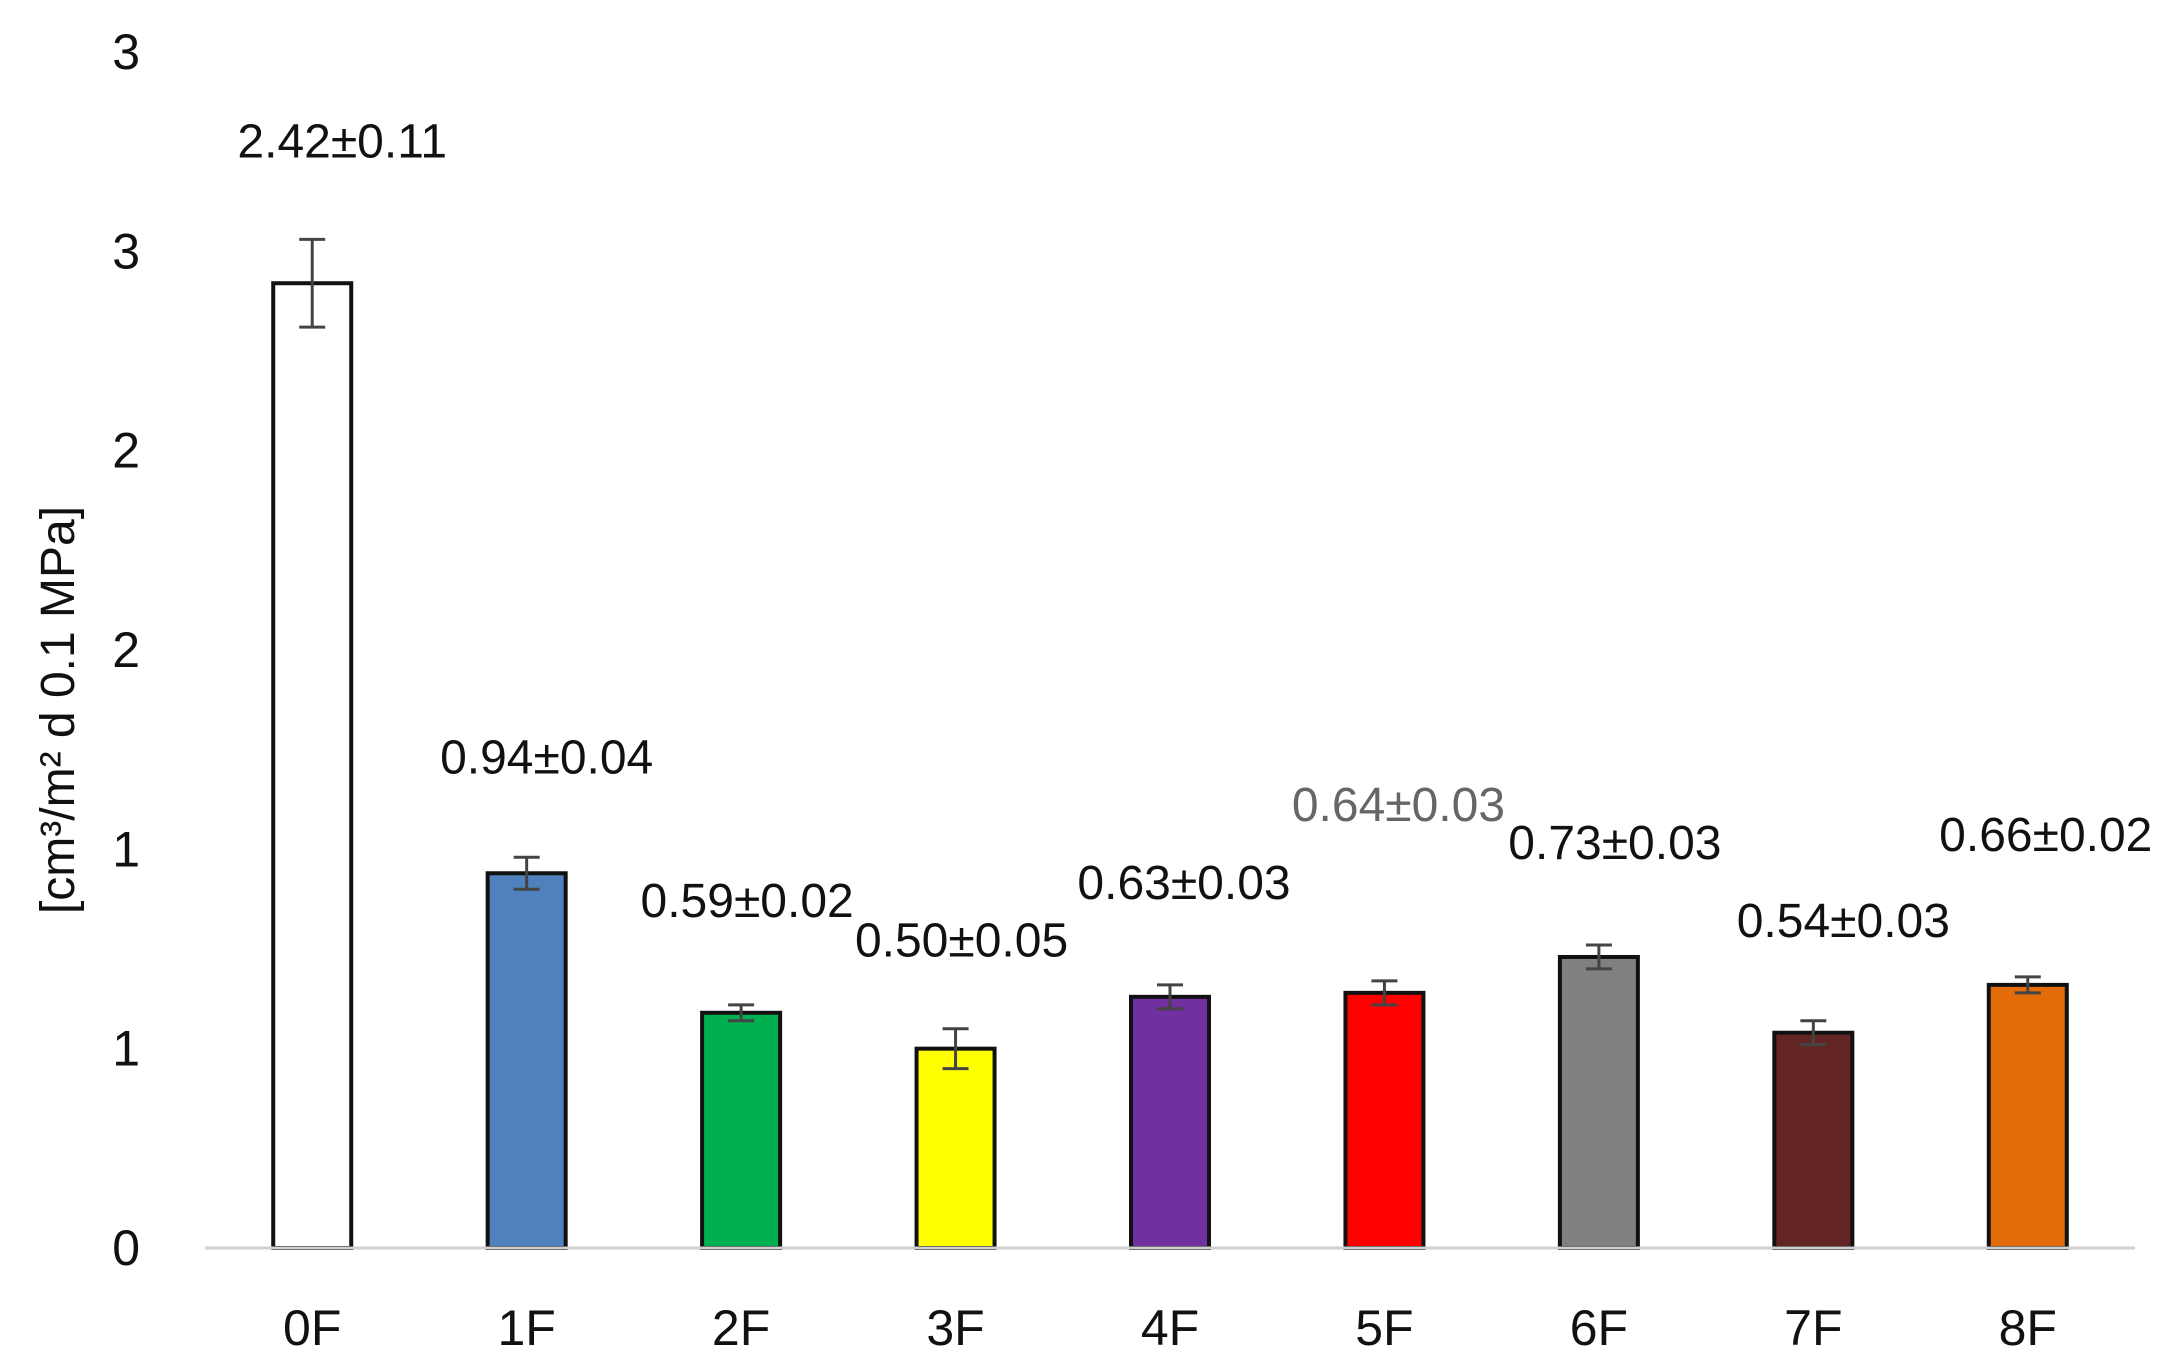  What do you see at coordinates (526, 1061) in the screenshot?
I see `bar-1F` at bounding box center [526, 1061].